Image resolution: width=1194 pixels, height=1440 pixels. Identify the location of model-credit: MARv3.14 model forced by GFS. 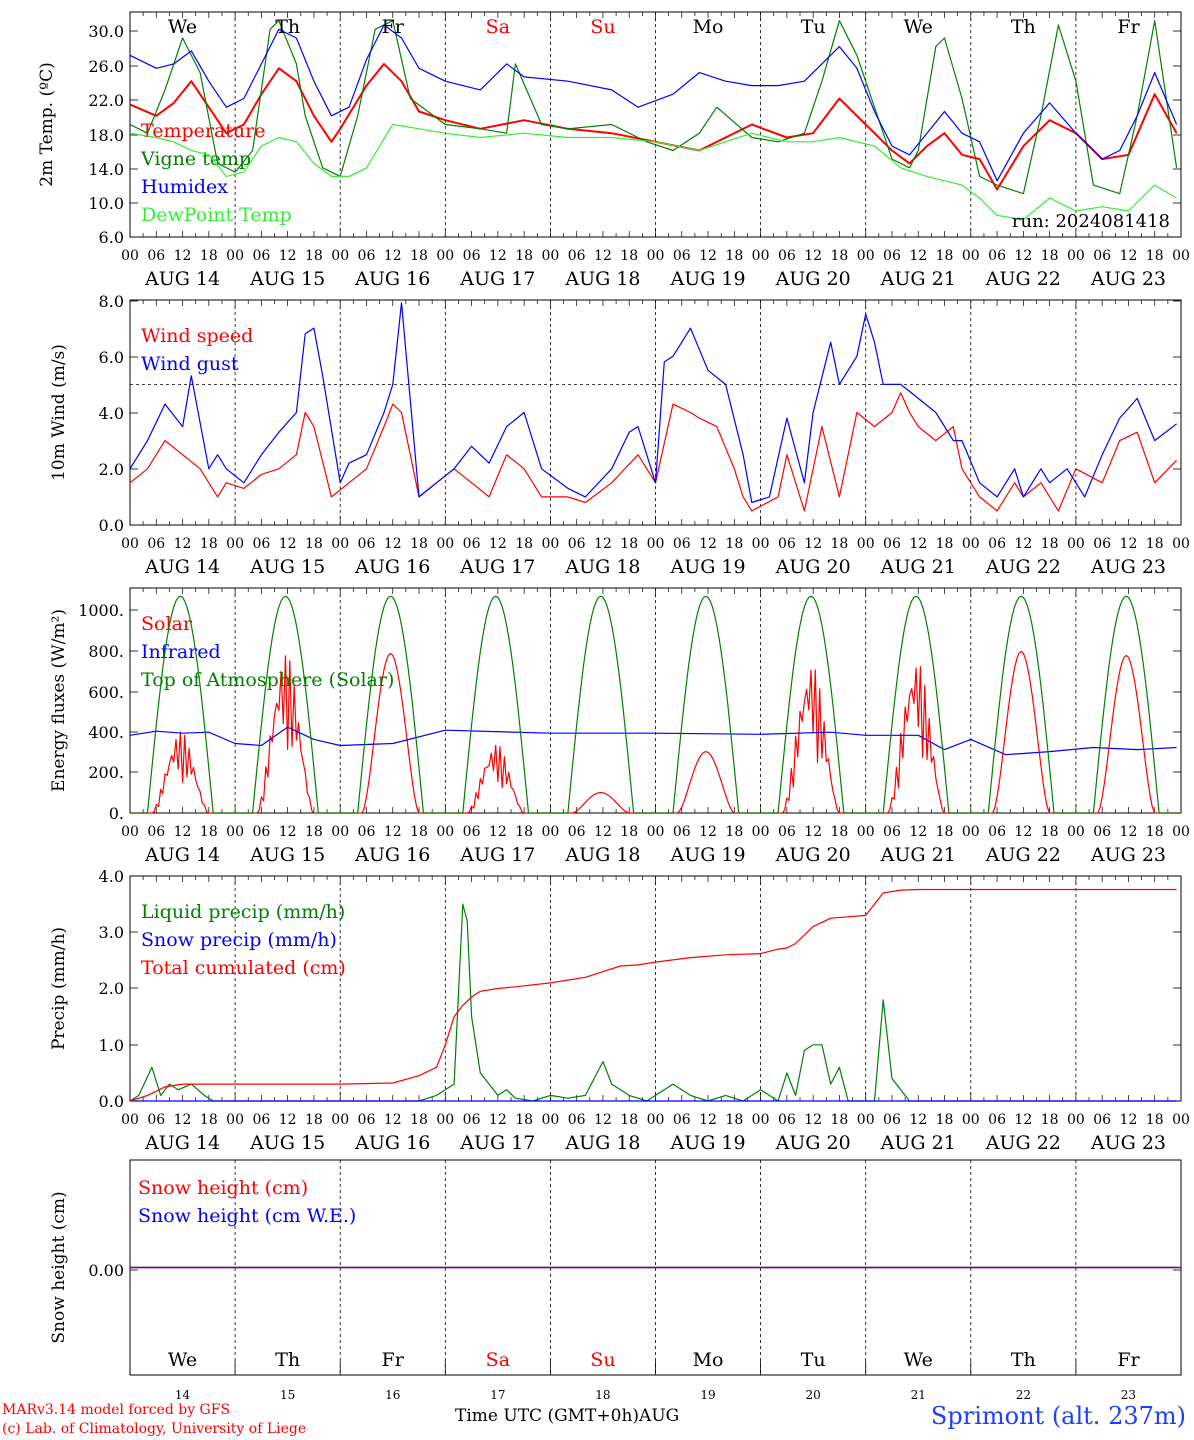
(116, 1410).